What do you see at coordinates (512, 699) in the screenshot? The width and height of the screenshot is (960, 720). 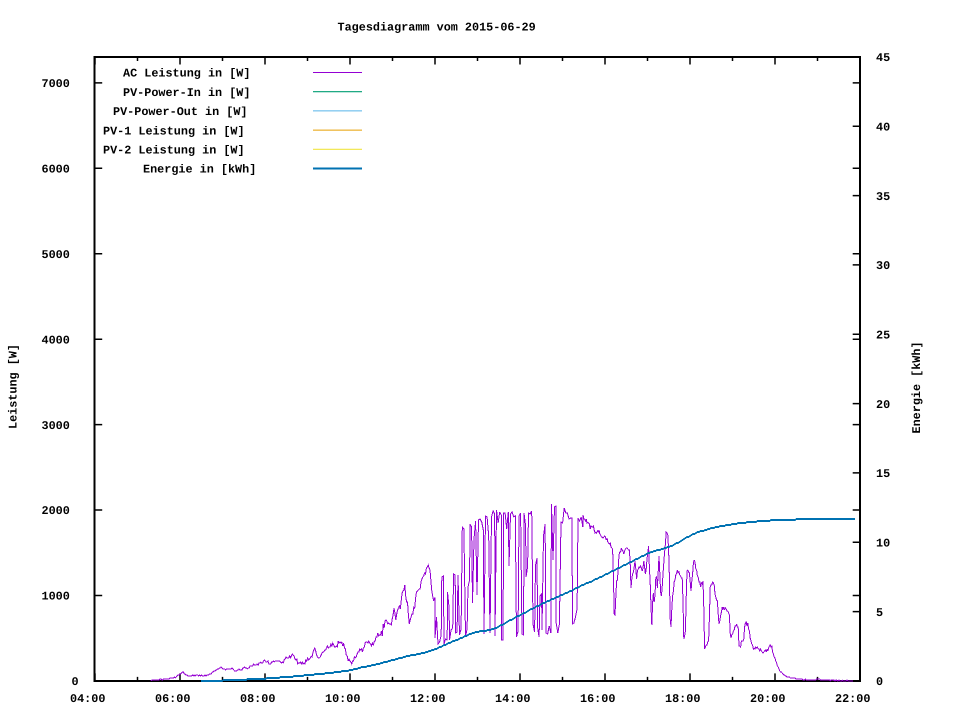 I see `svg-text: 14:00` at bounding box center [512, 699].